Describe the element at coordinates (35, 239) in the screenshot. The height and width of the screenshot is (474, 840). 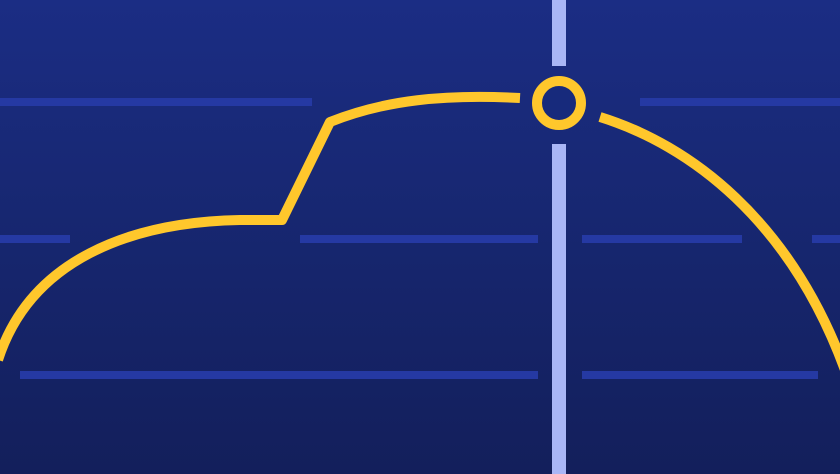
I see `grid-line-middle-left` at that location.